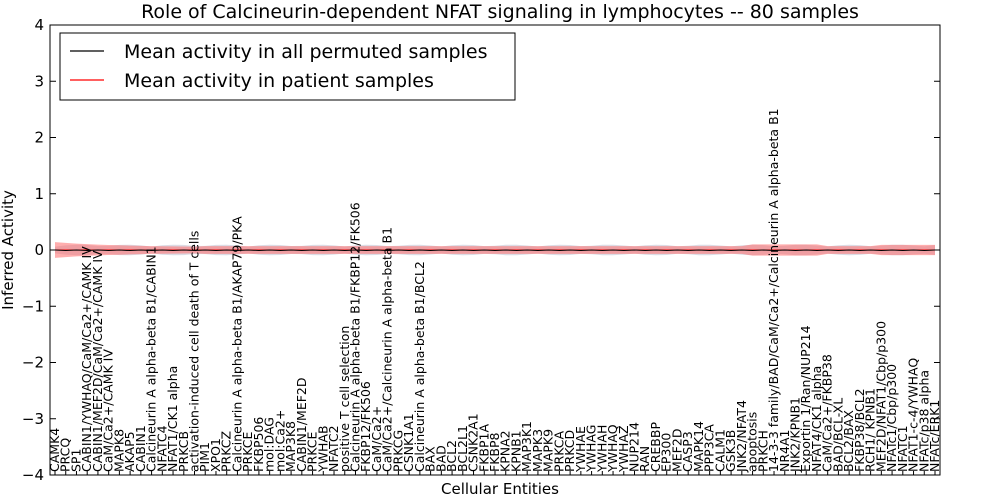  I want to click on x-tick-label: NFATc/p38 alpha, so click(923, 421).